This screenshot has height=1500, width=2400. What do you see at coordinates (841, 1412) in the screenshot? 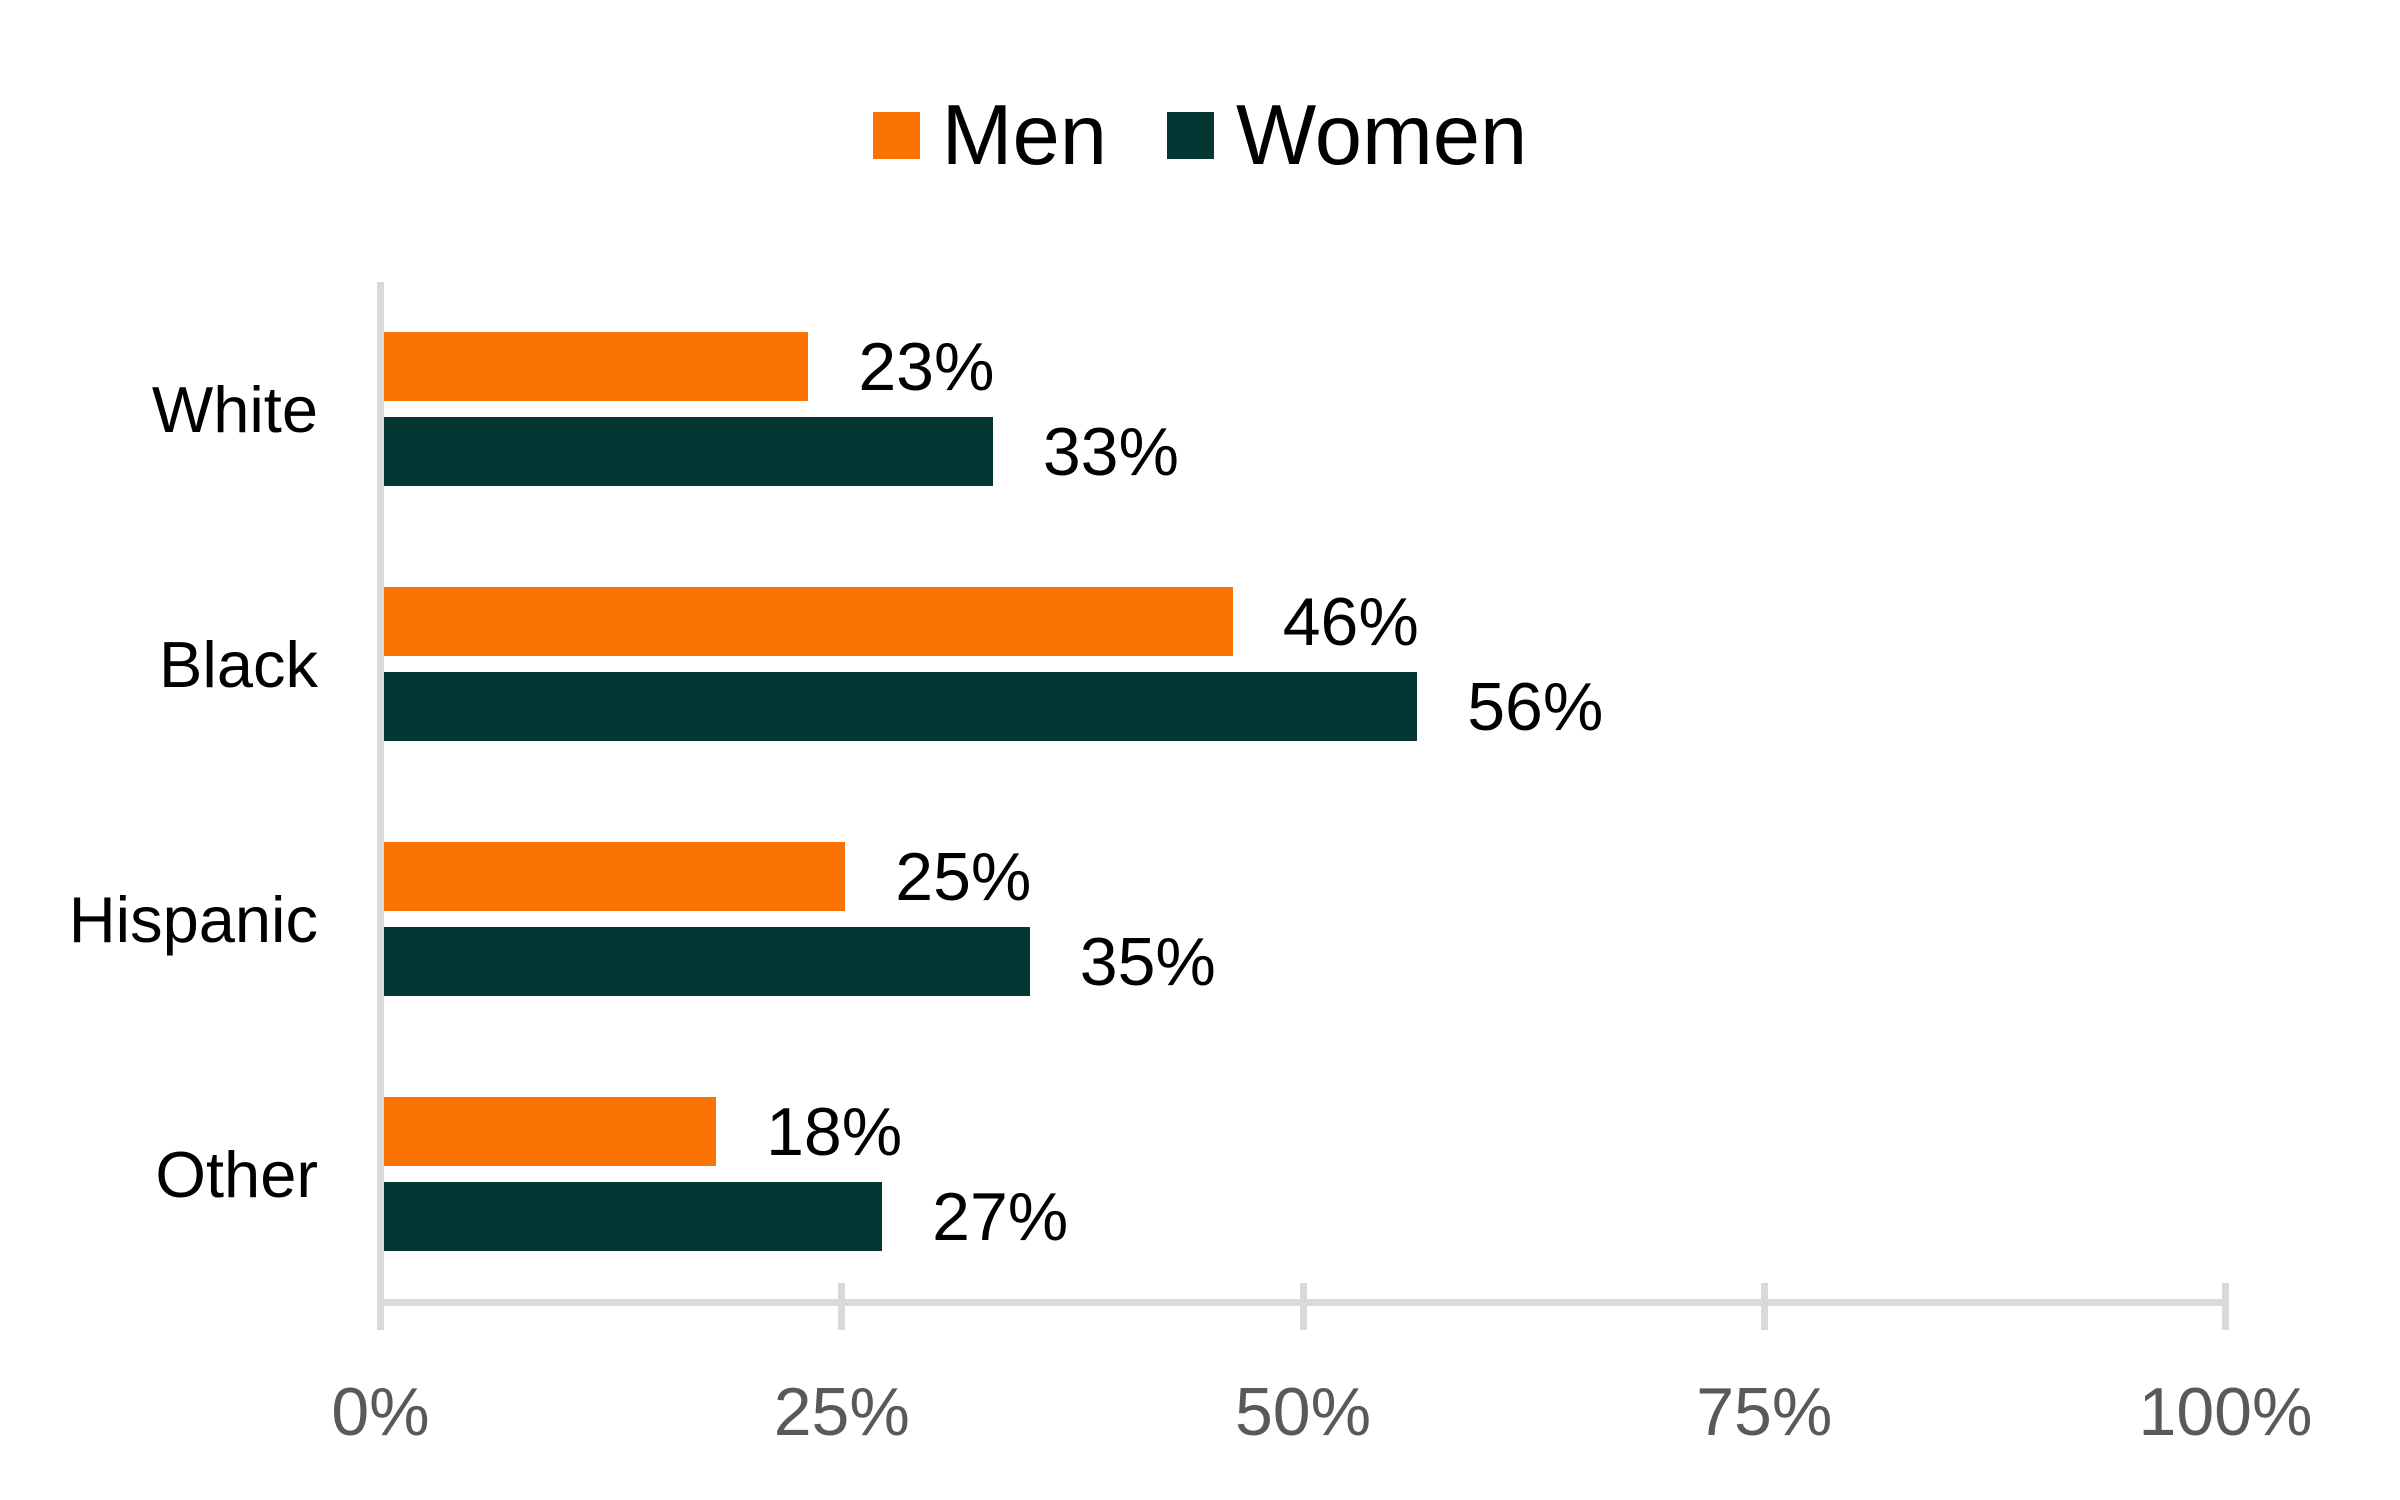
I see `x-axis-tick-label-25: 25%` at bounding box center [841, 1412].